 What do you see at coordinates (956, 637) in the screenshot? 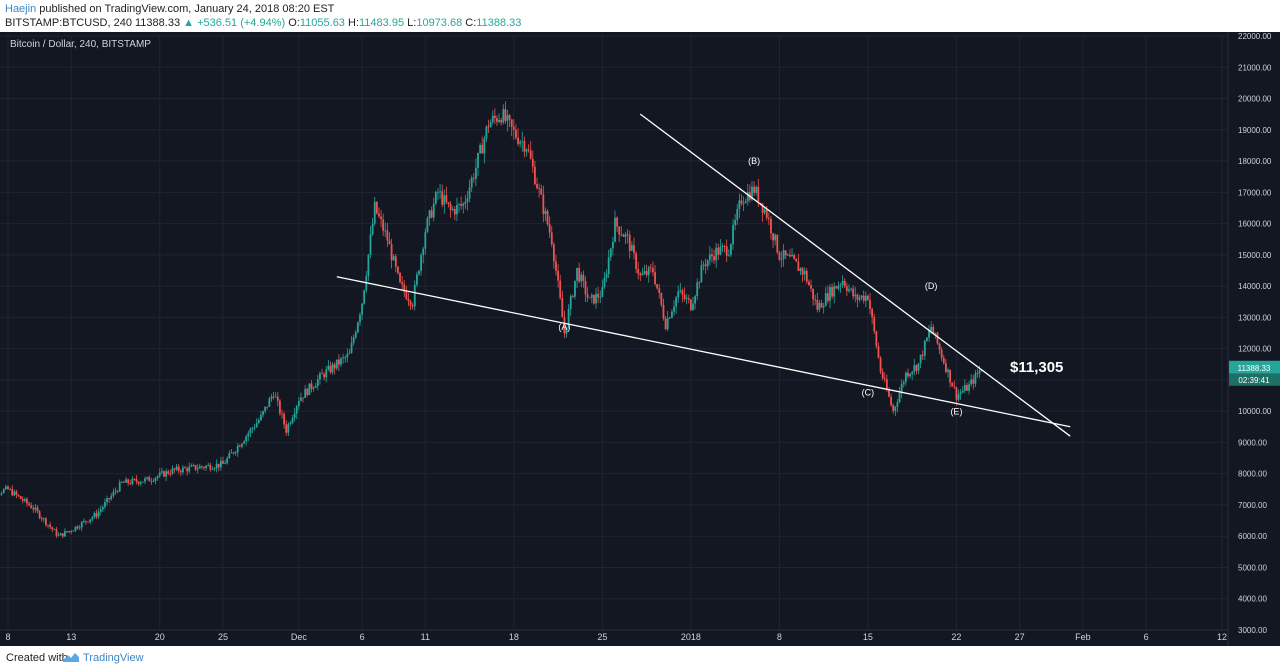
I see `x-tick-label: 22` at bounding box center [956, 637].